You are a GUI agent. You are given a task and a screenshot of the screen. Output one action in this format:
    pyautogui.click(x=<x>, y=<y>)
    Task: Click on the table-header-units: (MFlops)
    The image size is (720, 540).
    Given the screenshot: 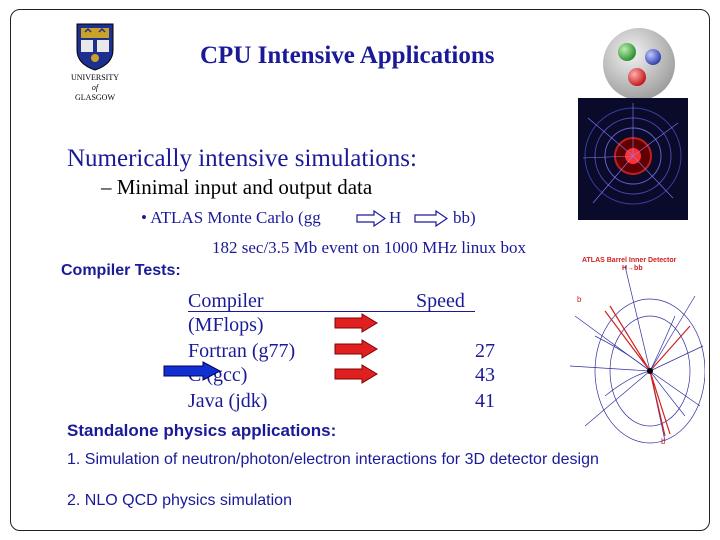 What is the action you would take?
    pyautogui.click(x=226, y=325)
    